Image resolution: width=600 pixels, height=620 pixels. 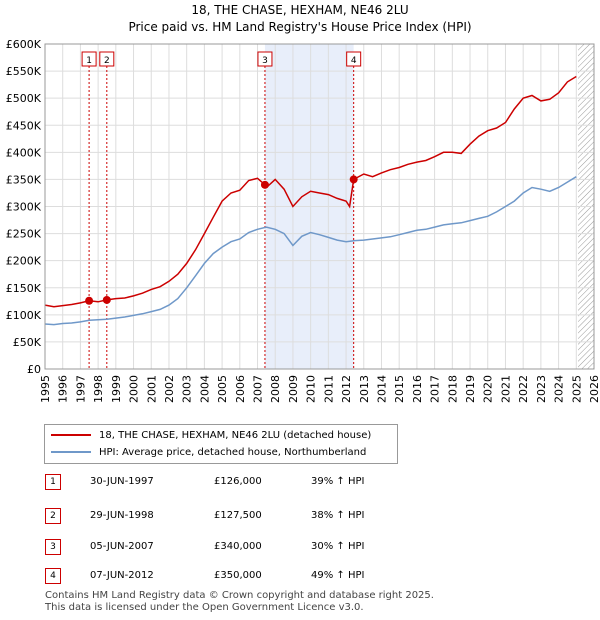 I want to click on x-tick-label: 2021, so click(x=505, y=389).